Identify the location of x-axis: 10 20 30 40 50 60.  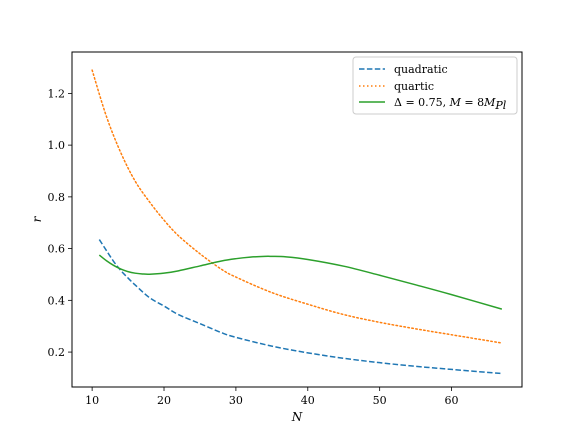
(272, 397).